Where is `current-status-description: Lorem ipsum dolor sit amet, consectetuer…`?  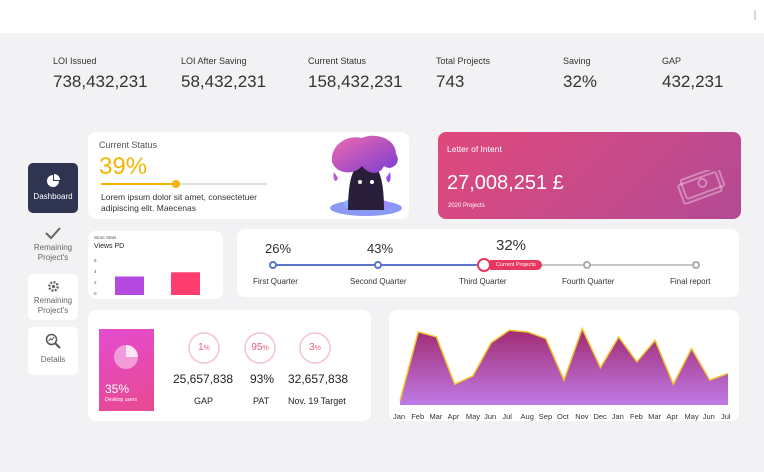 current-status-description: Lorem ipsum dolor sit amet, consectetuer… is located at coordinates (179, 202).